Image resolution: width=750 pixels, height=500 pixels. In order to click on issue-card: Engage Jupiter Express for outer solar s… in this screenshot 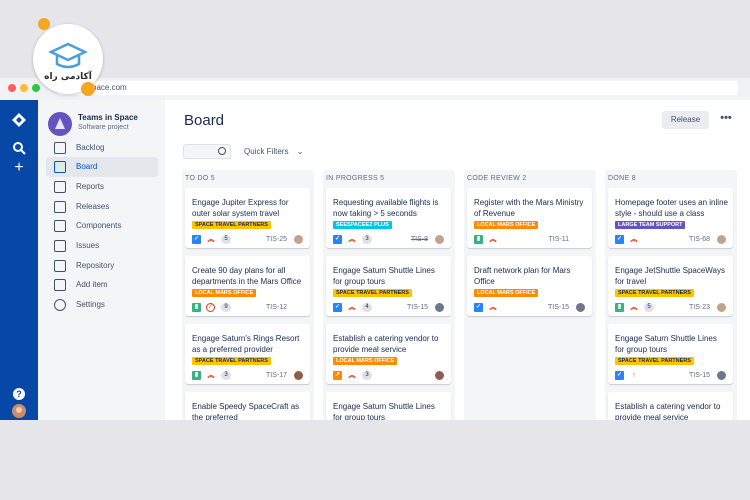, I will do `click(247, 218)`.